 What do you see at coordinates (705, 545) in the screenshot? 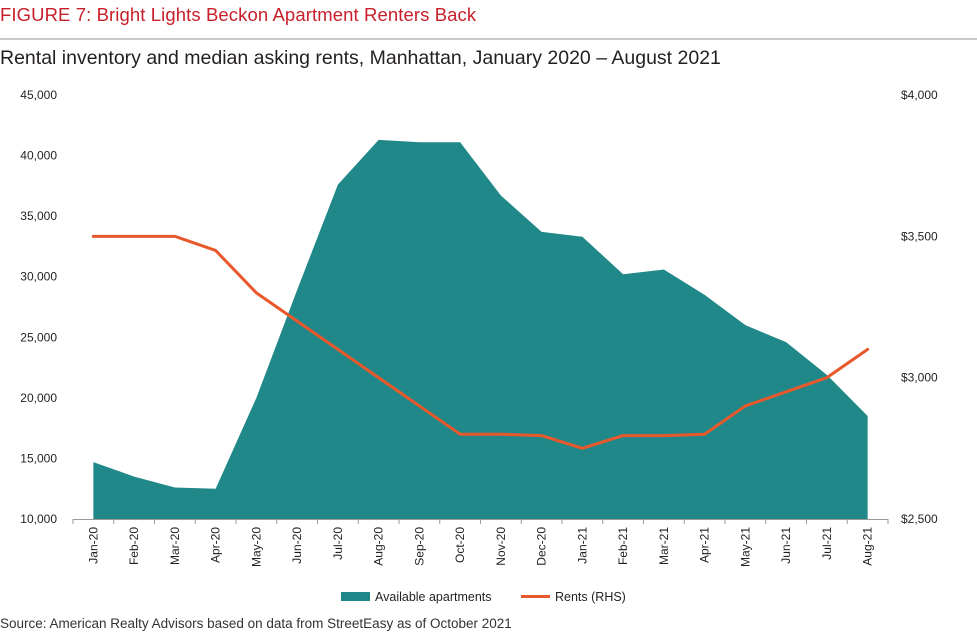
I see `x-tick-label: Apr-21` at bounding box center [705, 545].